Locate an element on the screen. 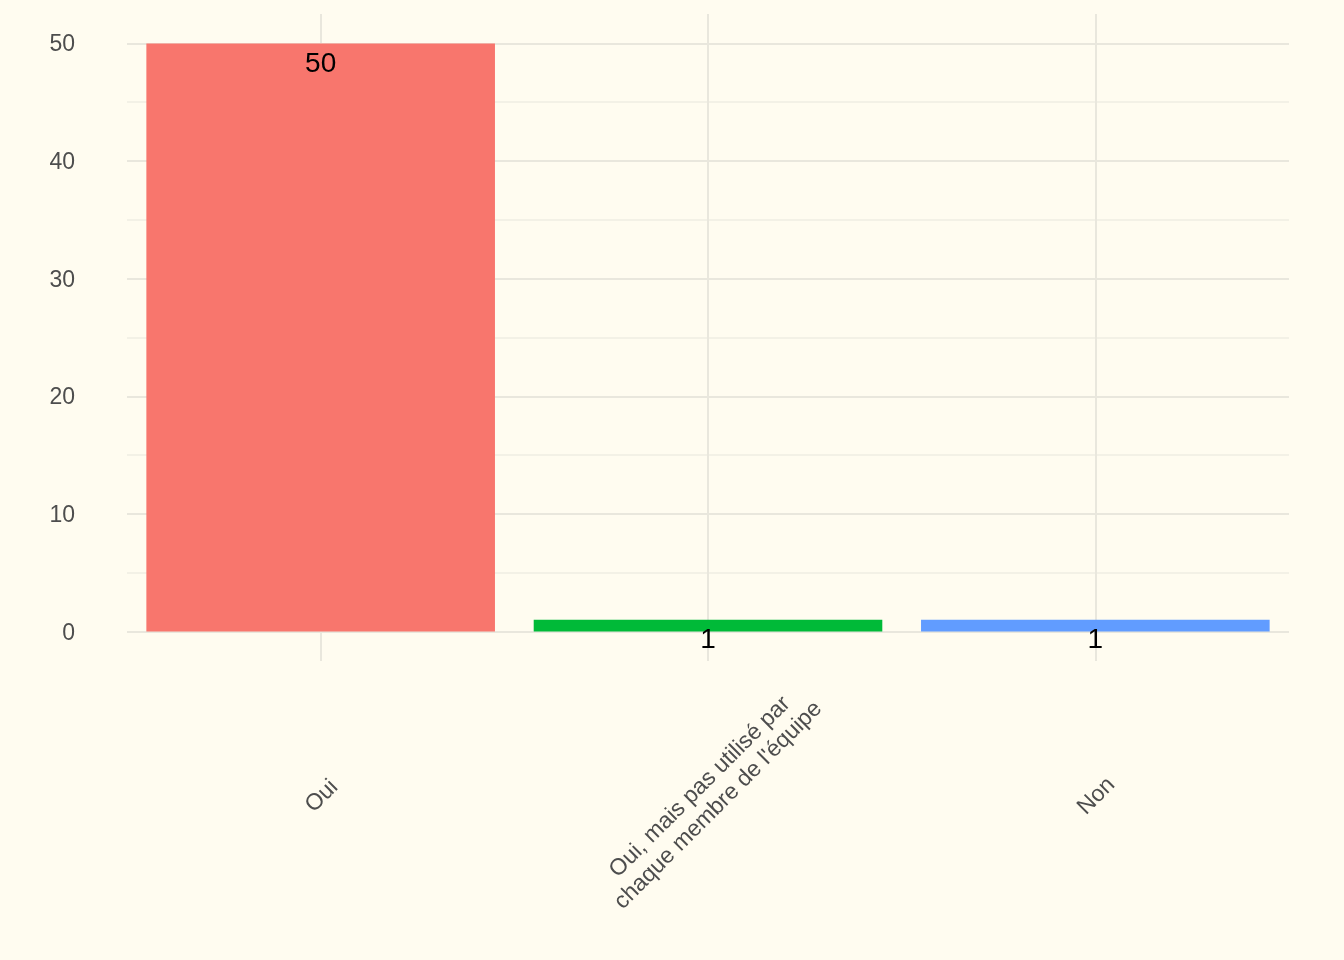  data-label: 50 is located at coordinates (321, 62).